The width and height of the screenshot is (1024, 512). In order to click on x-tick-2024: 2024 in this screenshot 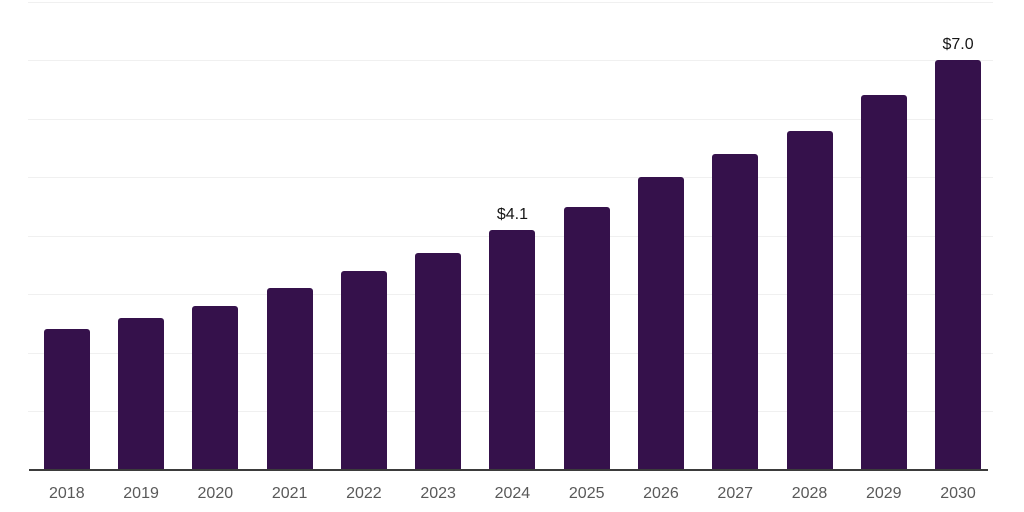, I will do `click(512, 493)`.